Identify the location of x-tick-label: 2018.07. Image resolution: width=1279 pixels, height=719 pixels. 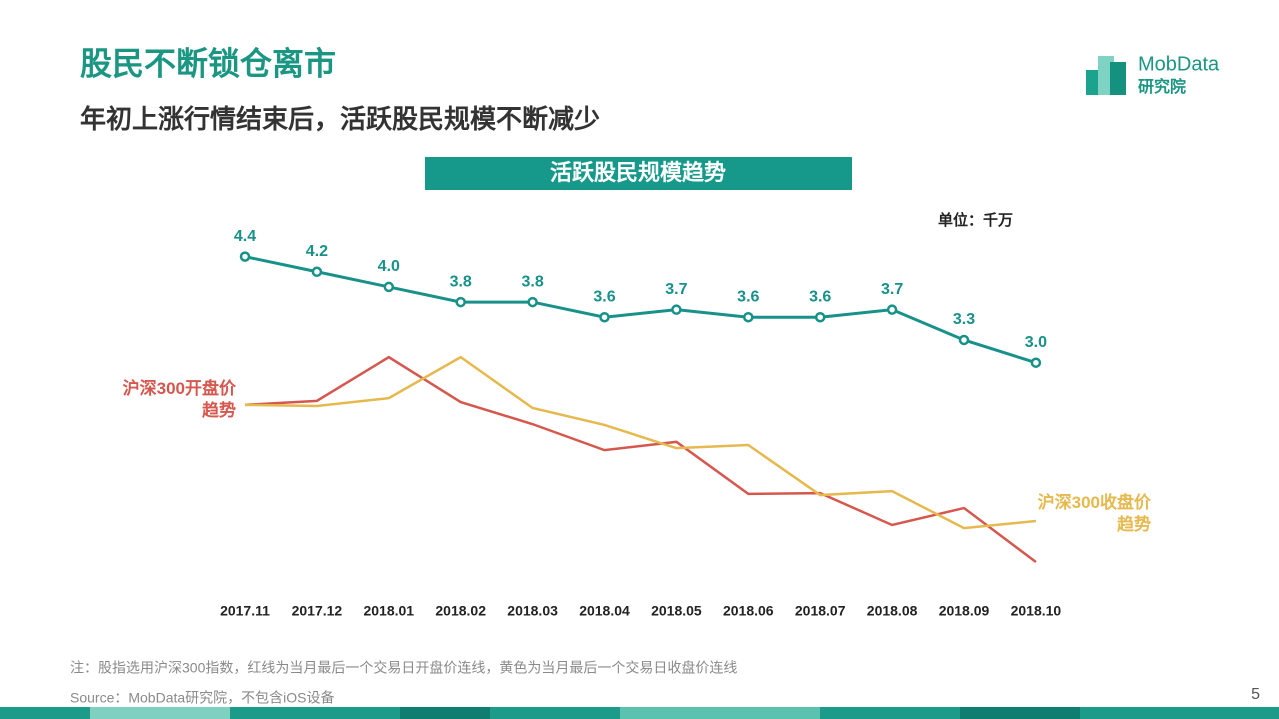
(820, 611).